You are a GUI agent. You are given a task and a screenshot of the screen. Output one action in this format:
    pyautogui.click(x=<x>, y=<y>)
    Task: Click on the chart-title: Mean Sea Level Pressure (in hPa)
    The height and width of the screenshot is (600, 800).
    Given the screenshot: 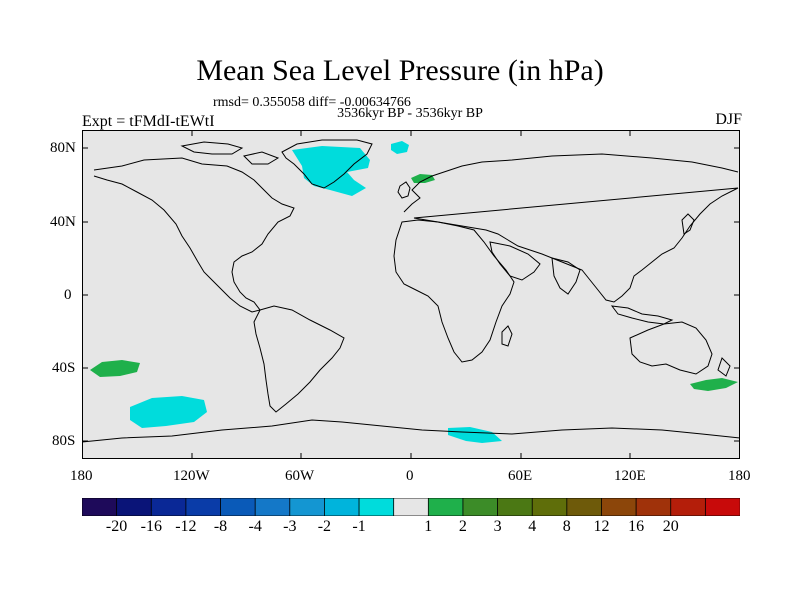 What is the action you would take?
    pyautogui.click(x=400, y=70)
    